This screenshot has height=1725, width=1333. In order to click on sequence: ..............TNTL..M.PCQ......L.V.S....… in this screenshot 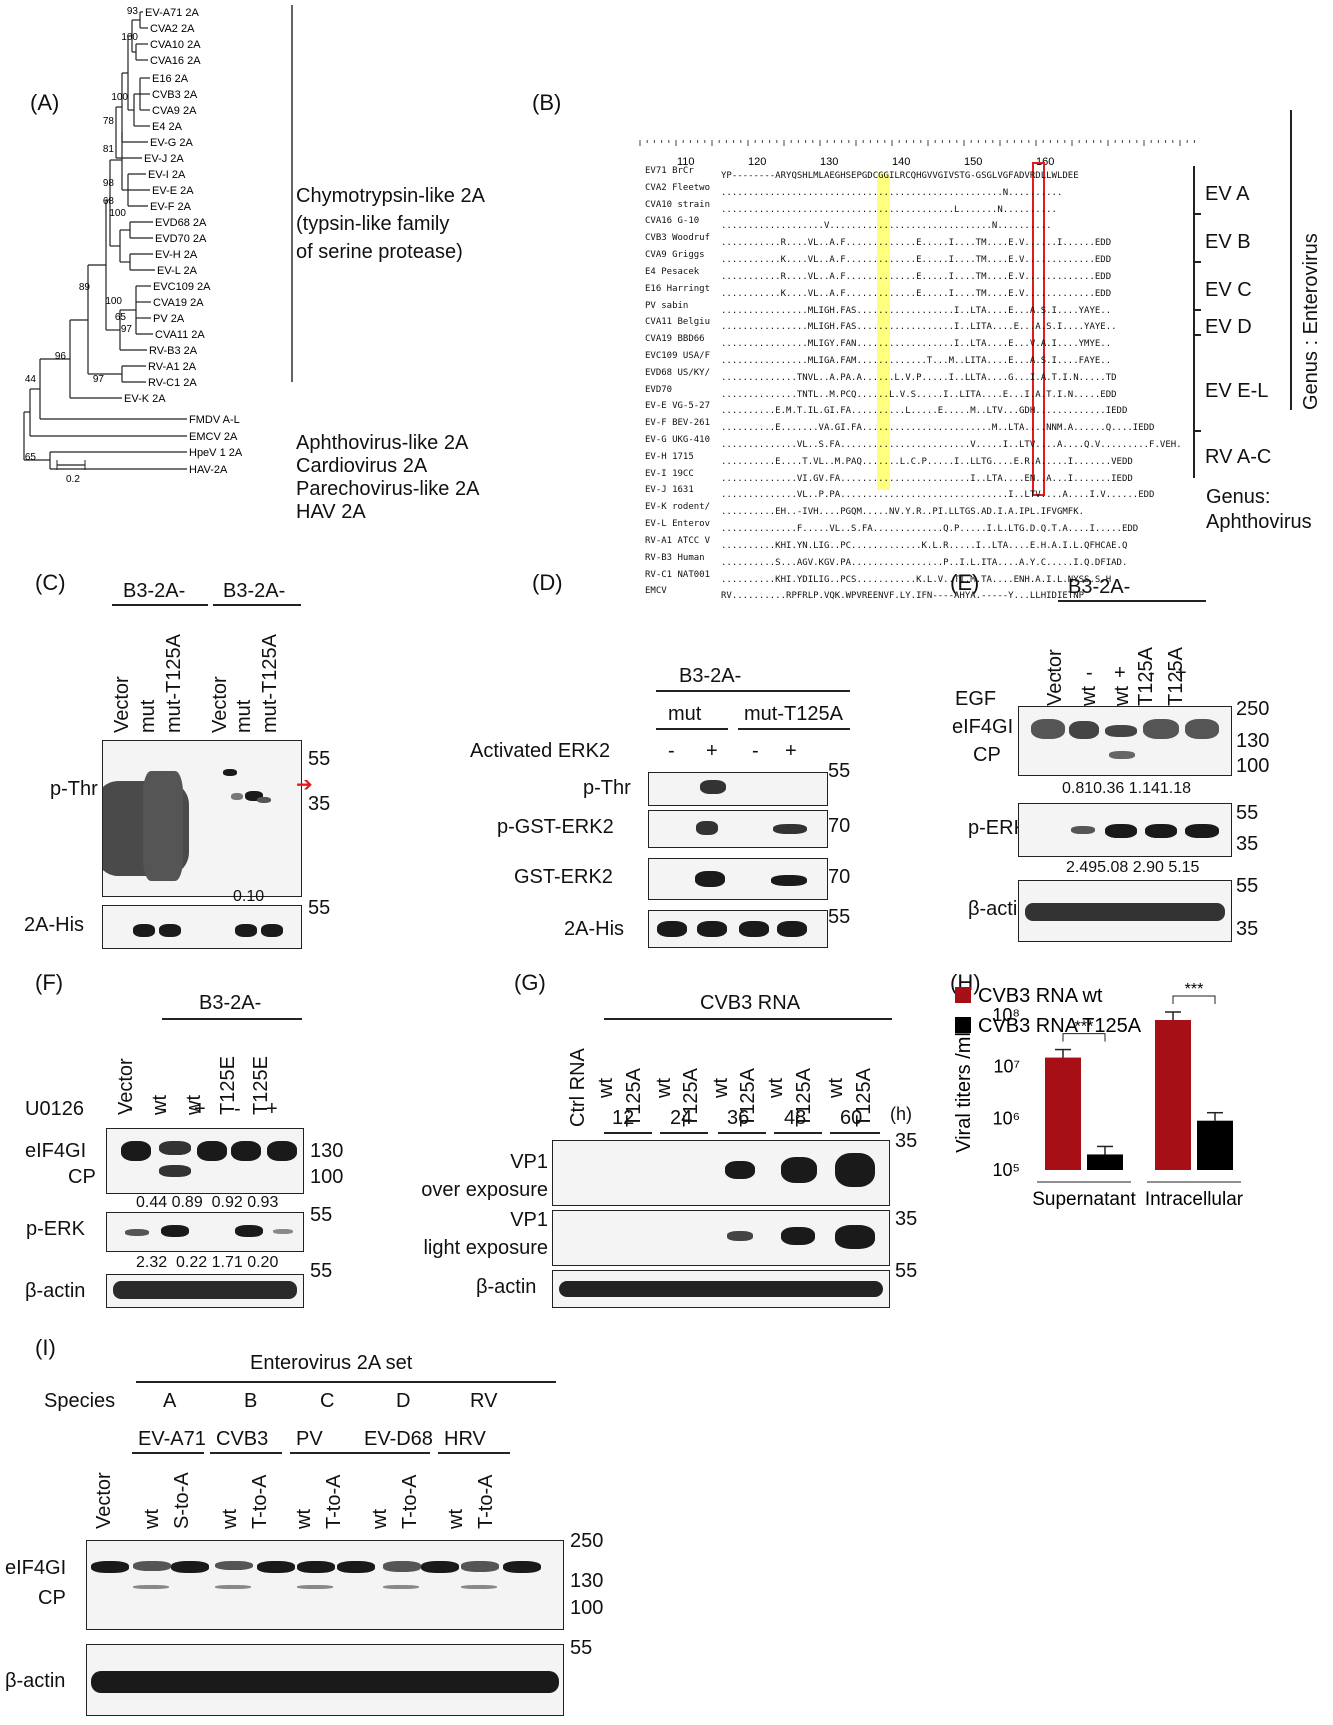, I will do `click(919, 394)`.